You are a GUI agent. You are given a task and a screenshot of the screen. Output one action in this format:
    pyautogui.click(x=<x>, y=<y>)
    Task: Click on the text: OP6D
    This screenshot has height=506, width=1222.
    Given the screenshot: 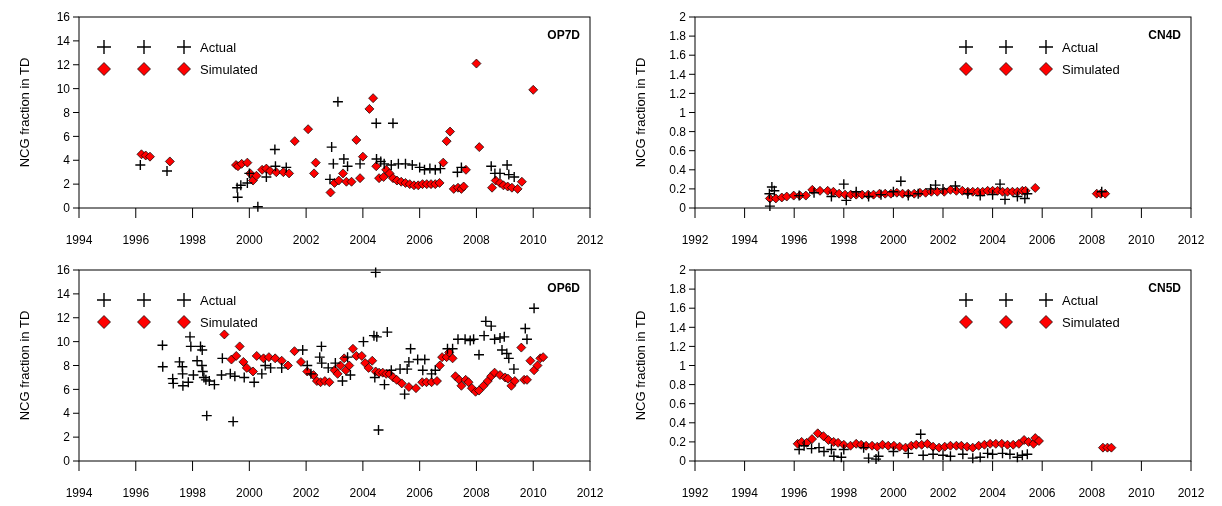 What is the action you would take?
    pyautogui.click(x=564, y=288)
    